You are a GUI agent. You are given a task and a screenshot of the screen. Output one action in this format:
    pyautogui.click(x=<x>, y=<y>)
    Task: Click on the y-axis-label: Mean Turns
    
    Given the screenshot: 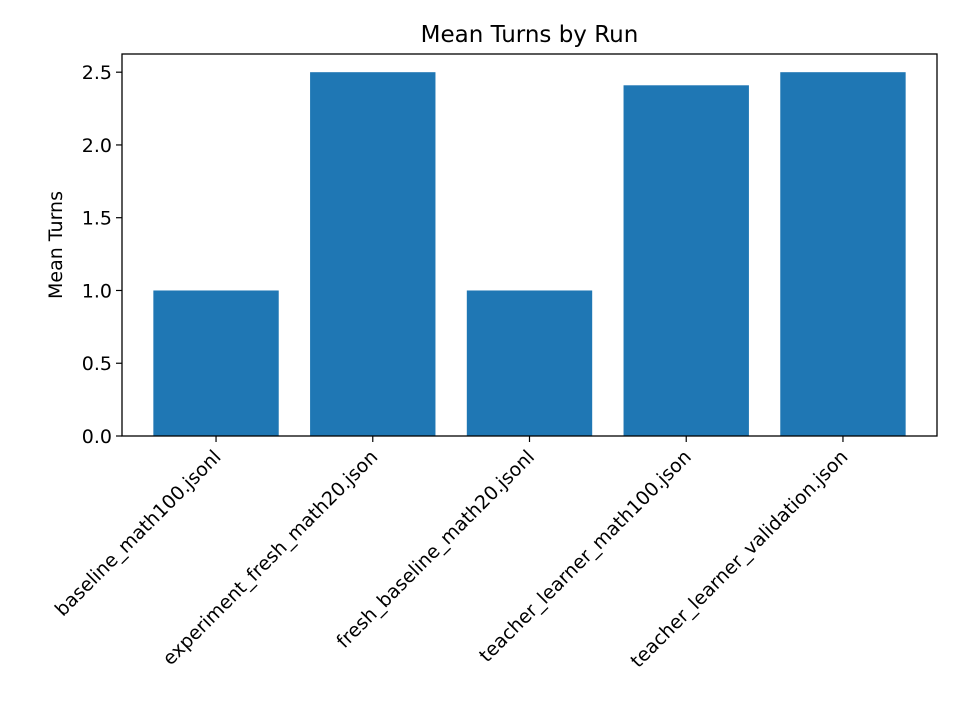 What is the action you would take?
    pyautogui.click(x=56, y=245)
    